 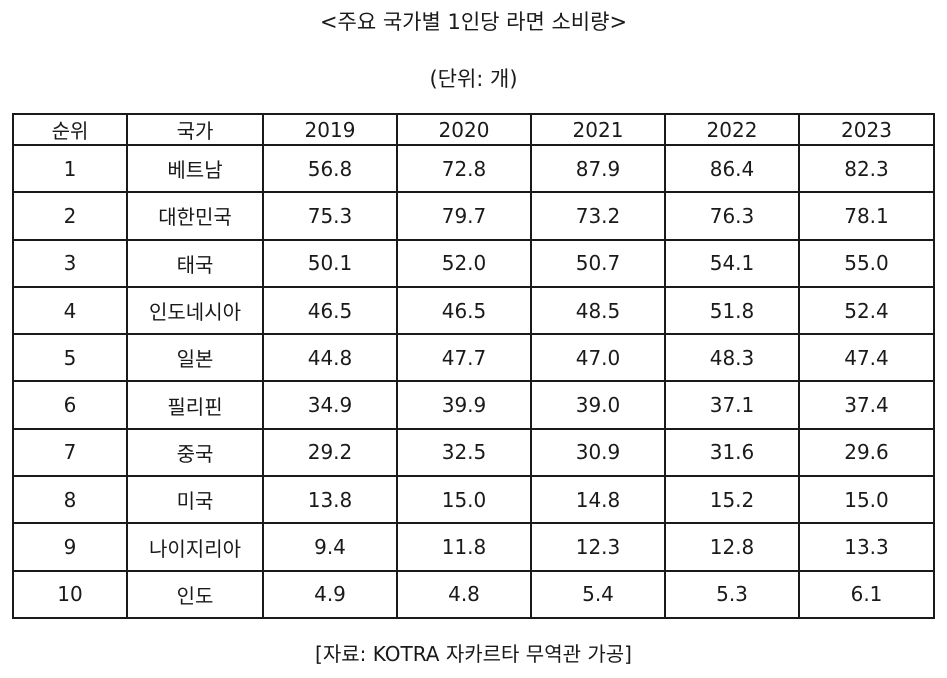 What do you see at coordinates (473, 79) in the screenshot?
I see `unit-label: (단위: 개)` at bounding box center [473, 79].